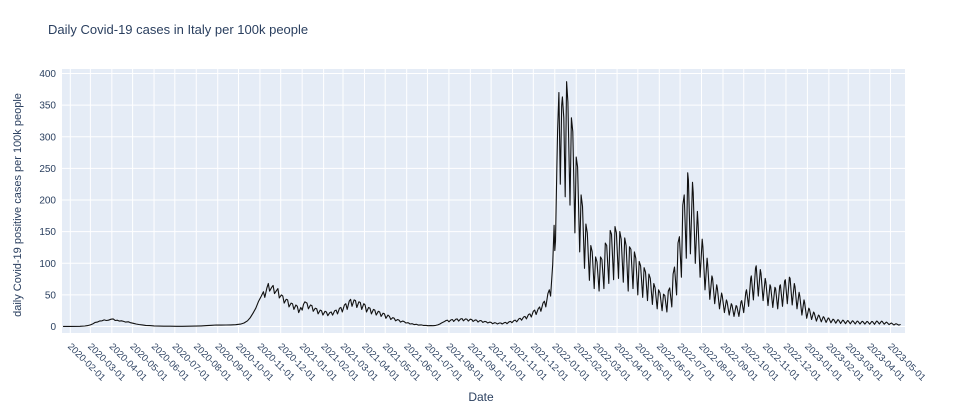  I want to click on y-tick-label: 350, so click(47, 106).